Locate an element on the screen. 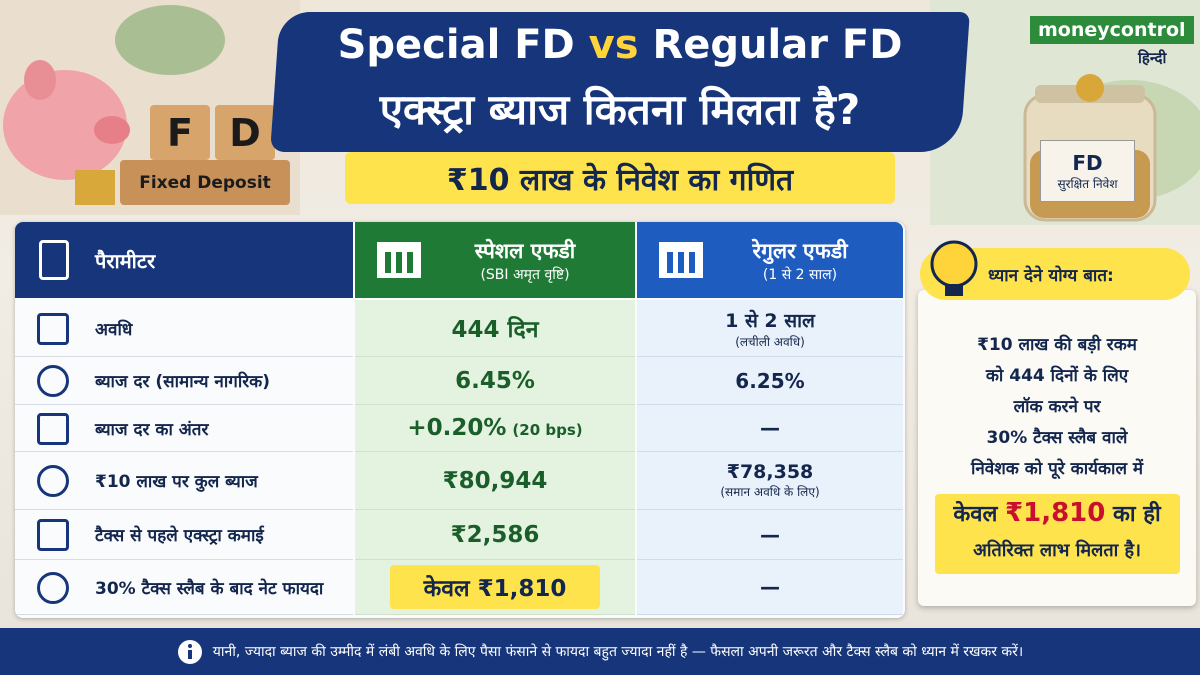  special-wrap: ₹80,944 is located at coordinates (495, 481).